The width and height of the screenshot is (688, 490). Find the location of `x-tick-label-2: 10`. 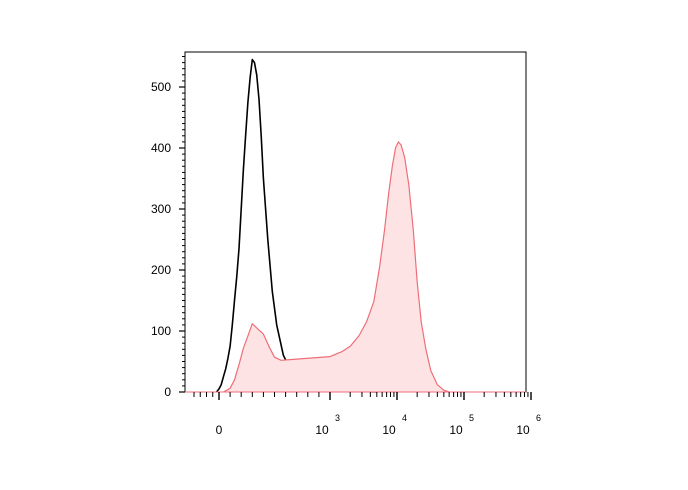

x-tick-label-2: 10 is located at coordinates (389, 430).